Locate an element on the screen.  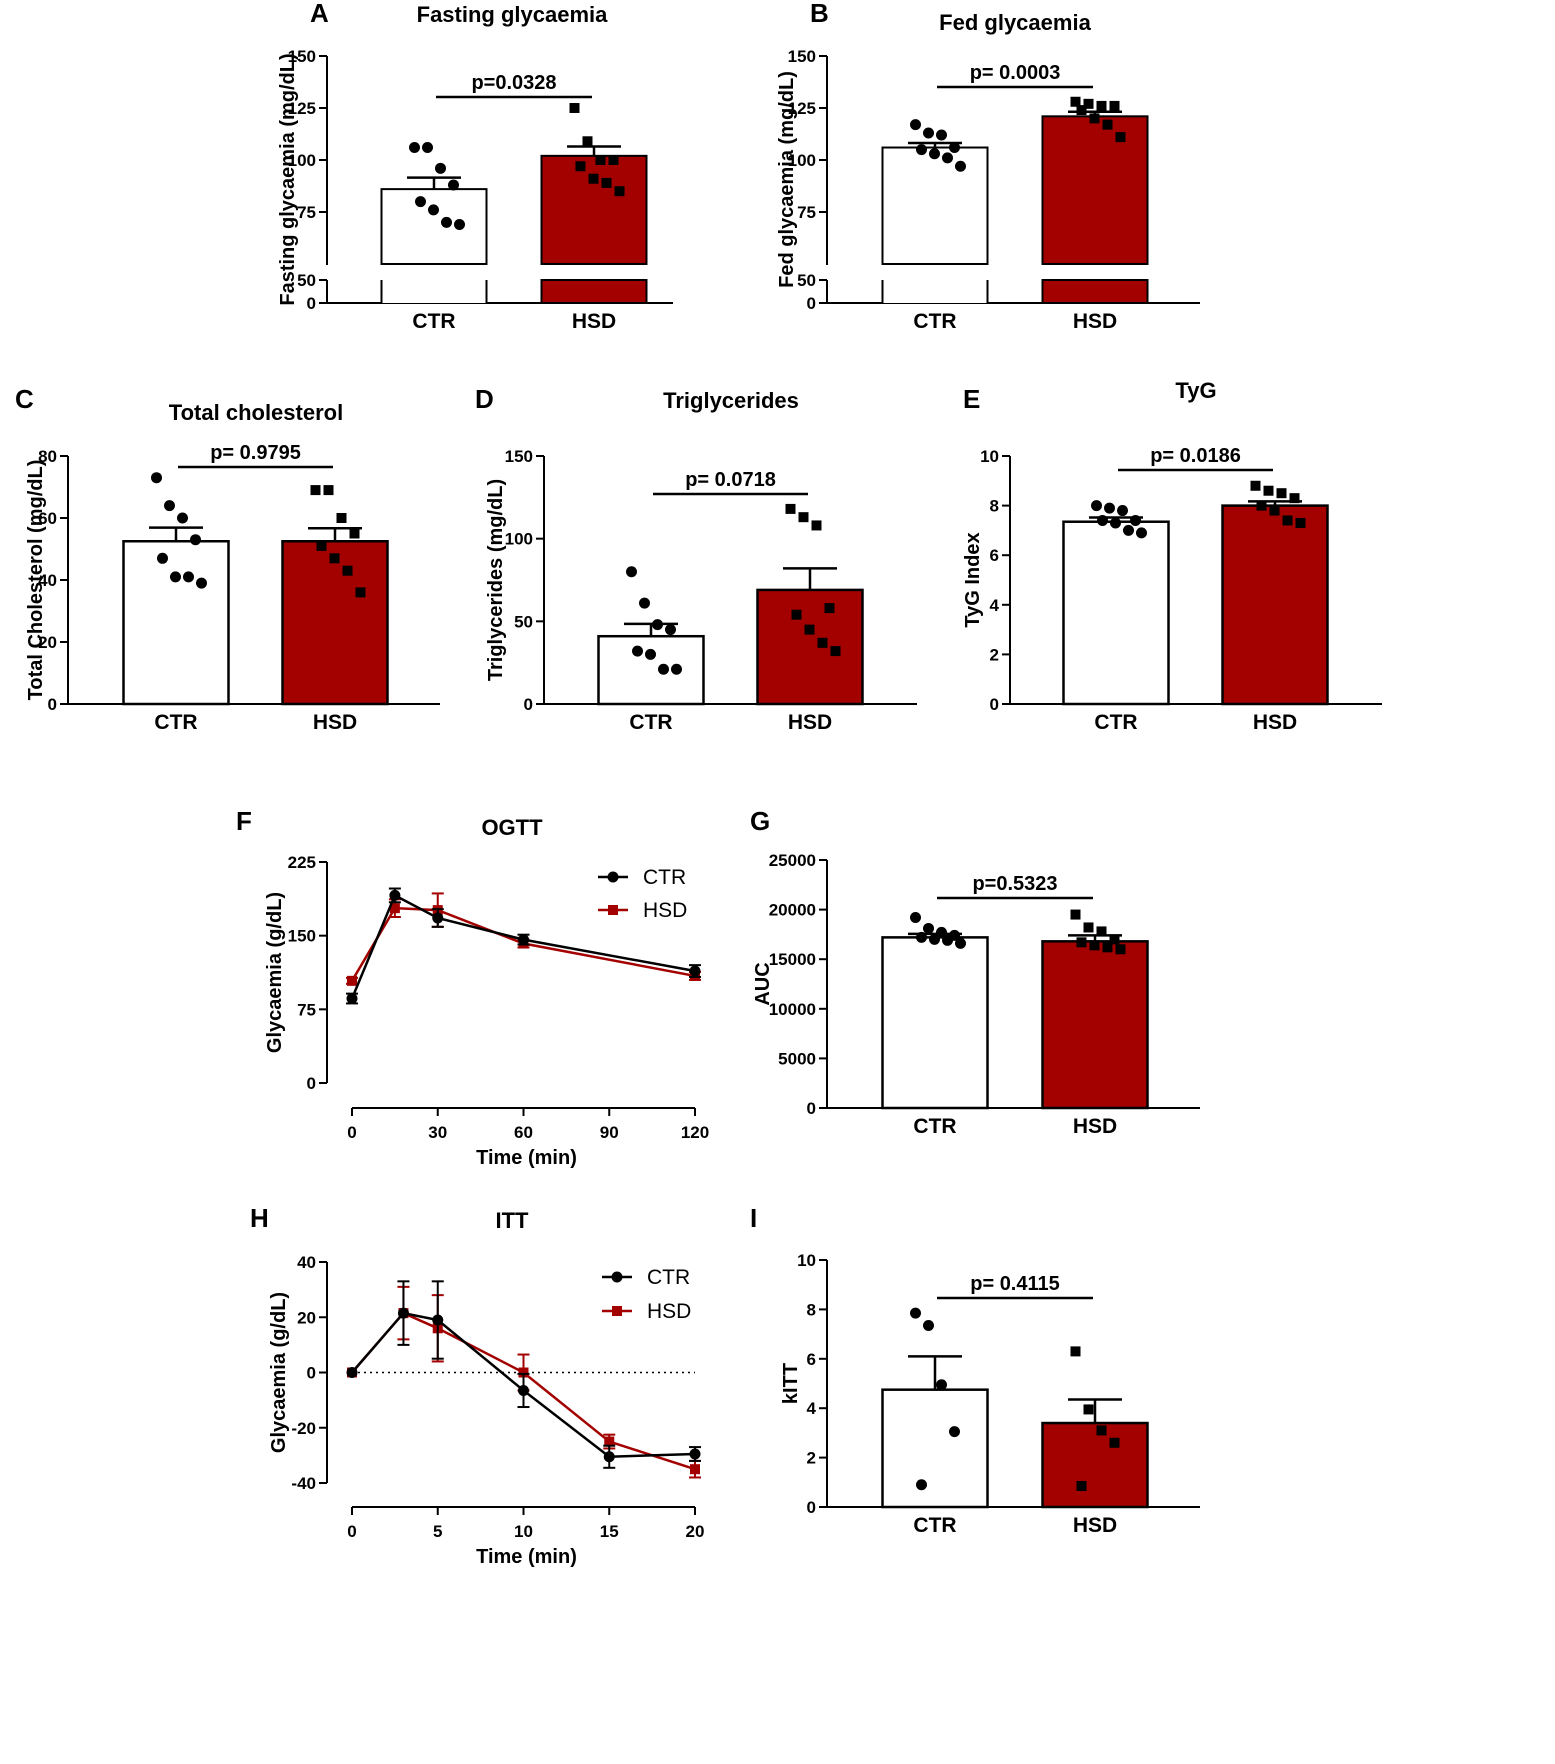
panel-label: E is located at coordinates (971, 399).